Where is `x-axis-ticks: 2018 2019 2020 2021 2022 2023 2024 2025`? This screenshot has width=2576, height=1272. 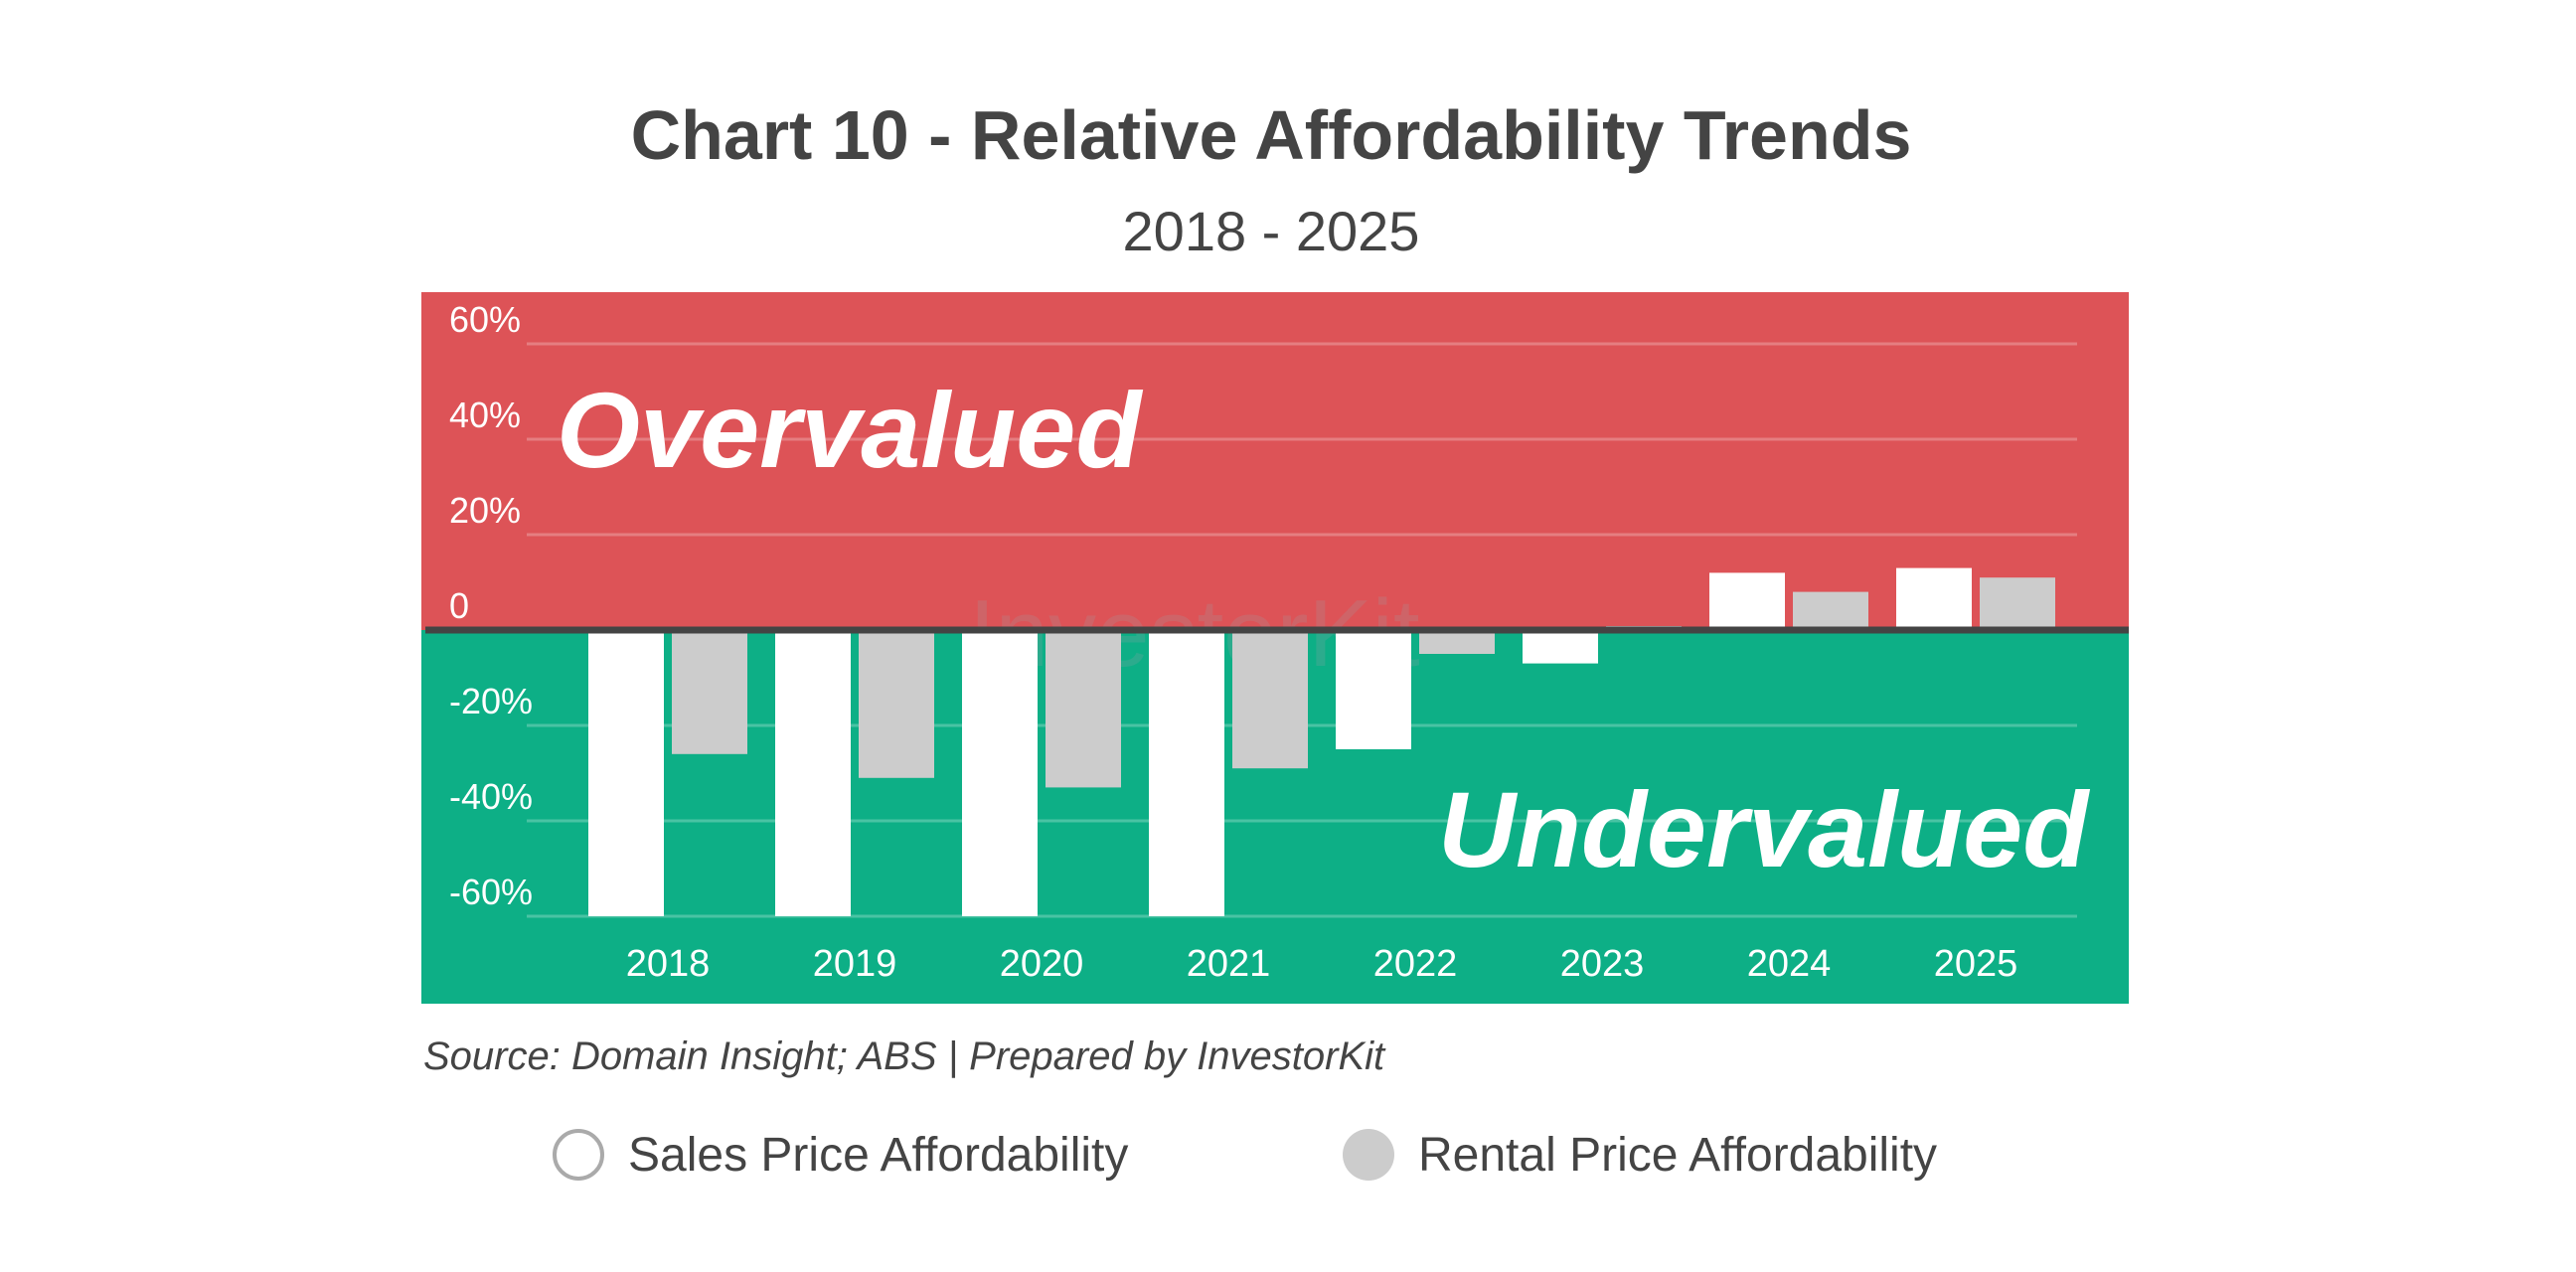 x-axis-ticks: 2018 2019 2020 2021 2022 2023 2024 2025 is located at coordinates (1322, 964).